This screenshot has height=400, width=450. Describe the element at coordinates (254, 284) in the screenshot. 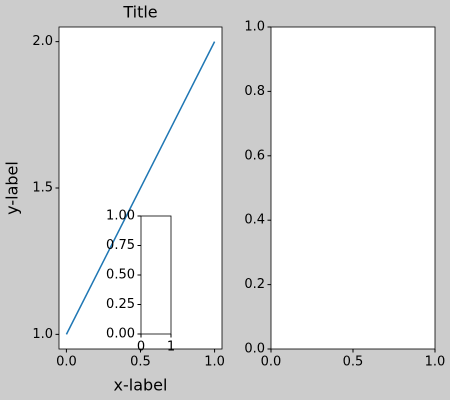

I see `y-tick-label: 0.2` at that location.